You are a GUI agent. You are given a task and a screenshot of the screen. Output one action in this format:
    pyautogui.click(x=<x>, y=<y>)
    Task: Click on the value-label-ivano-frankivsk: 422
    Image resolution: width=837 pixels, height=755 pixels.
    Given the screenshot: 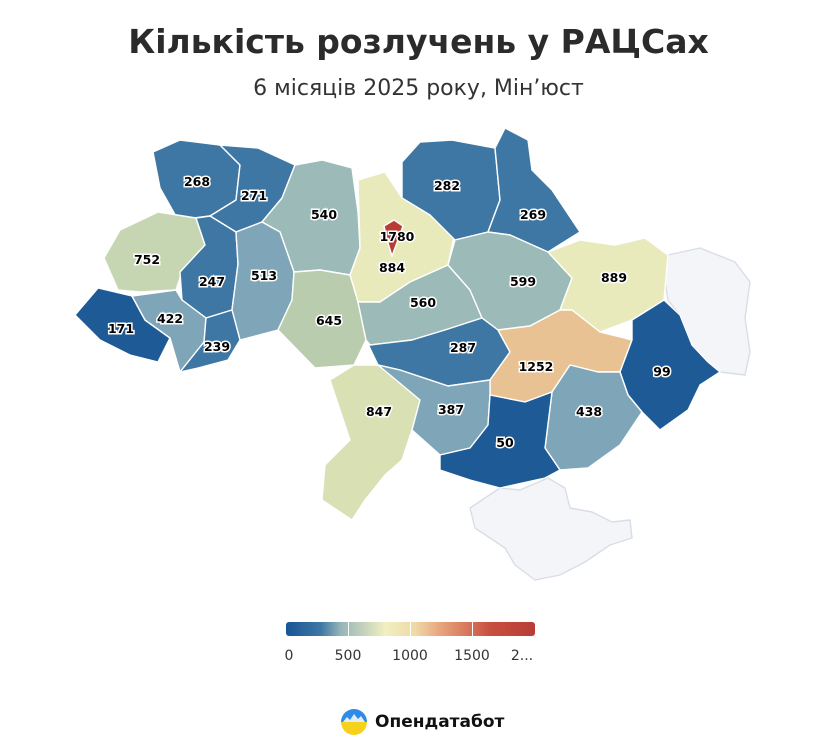 What is the action you would take?
    pyautogui.click(x=170, y=318)
    